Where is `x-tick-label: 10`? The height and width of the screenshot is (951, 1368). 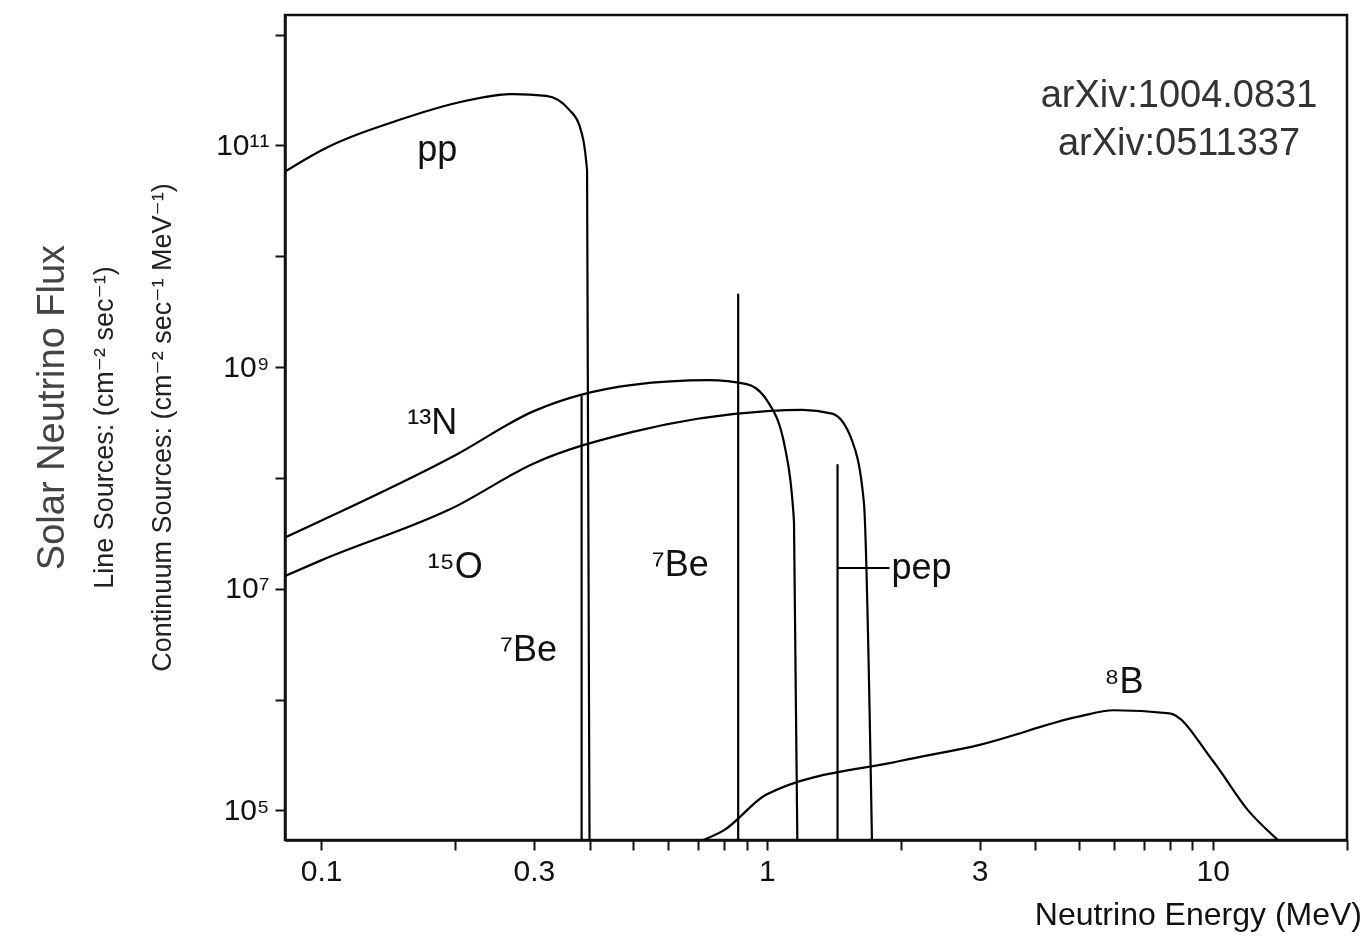
x-tick-label: 10 is located at coordinates (1213, 870).